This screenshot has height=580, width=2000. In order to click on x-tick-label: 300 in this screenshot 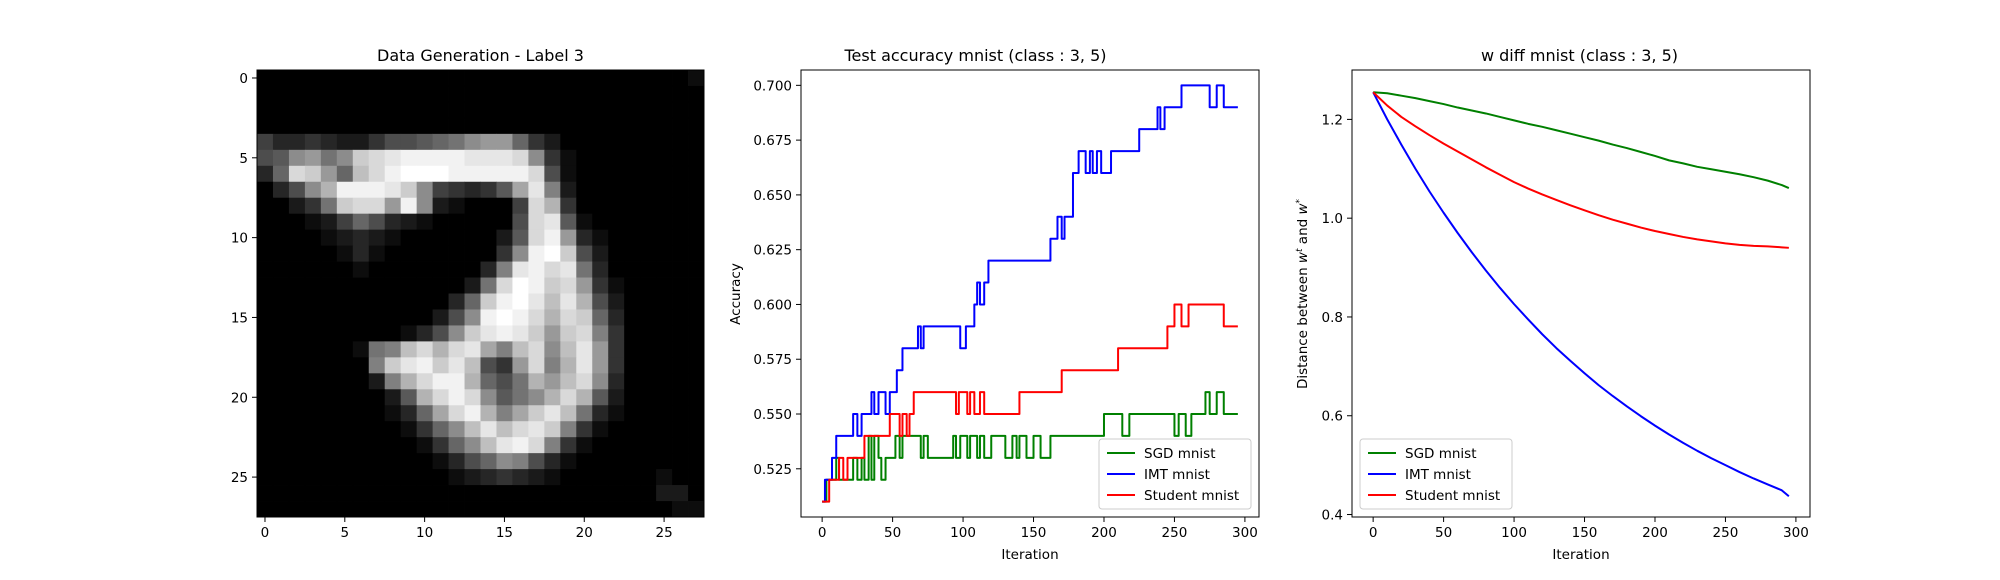, I will do `click(1796, 533)`.